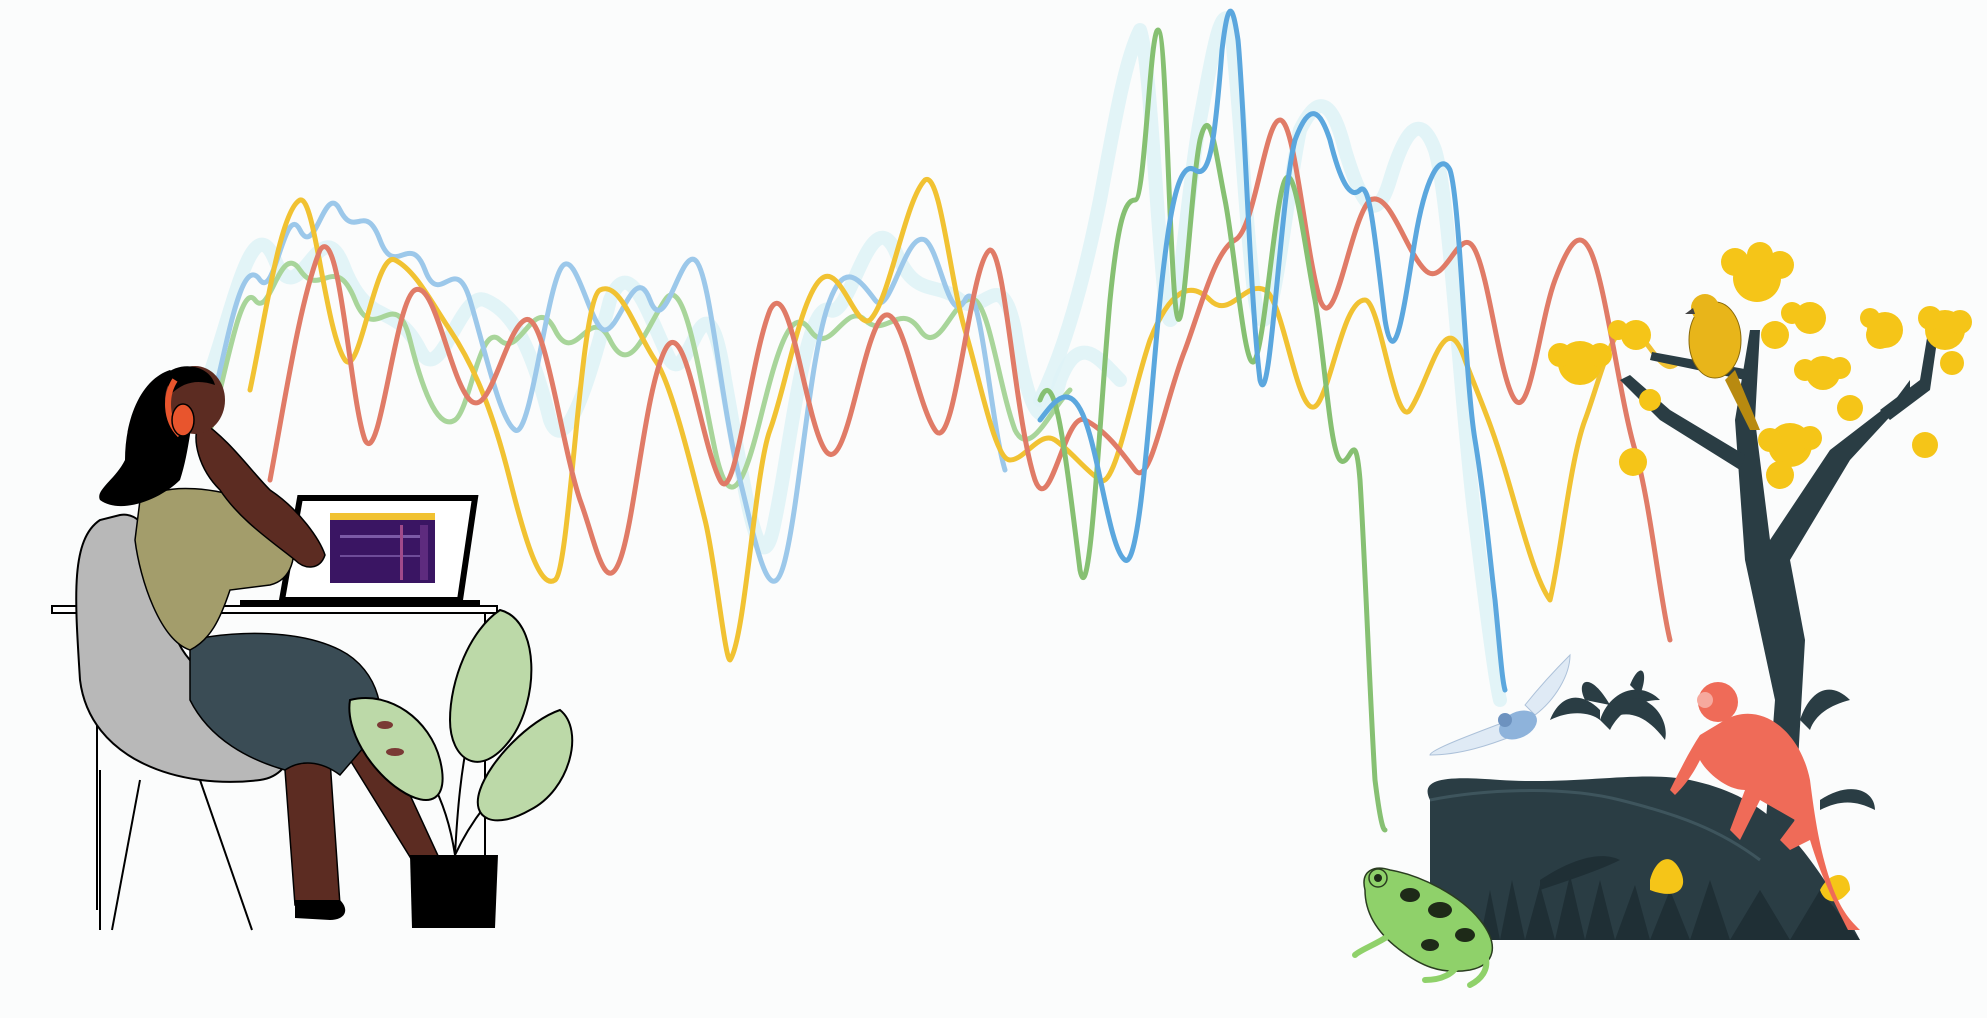 This screenshot has width=1987, height=1018. What do you see at coordinates (260, 493) in the screenshot?
I see `person-arm` at bounding box center [260, 493].